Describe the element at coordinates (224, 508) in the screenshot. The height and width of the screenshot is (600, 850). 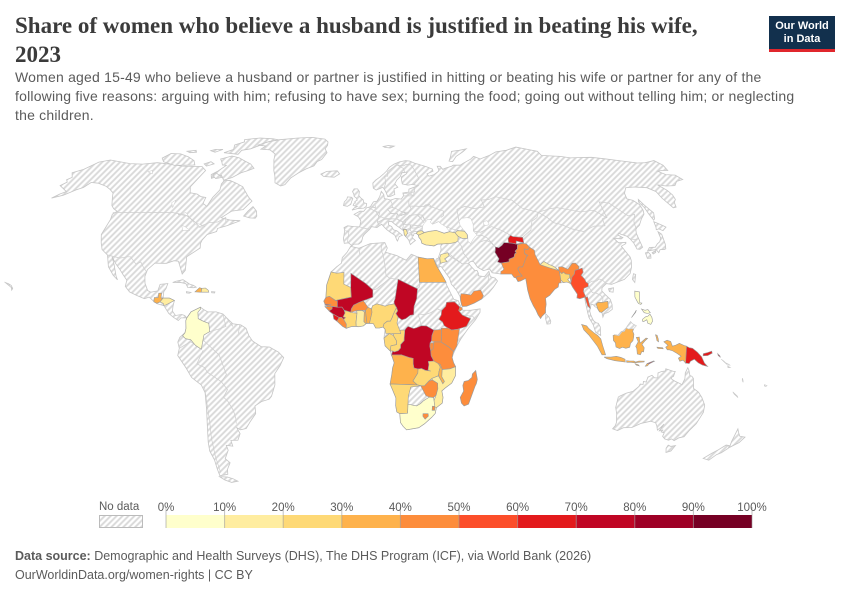
I see `svg-text: 10%` at that location.